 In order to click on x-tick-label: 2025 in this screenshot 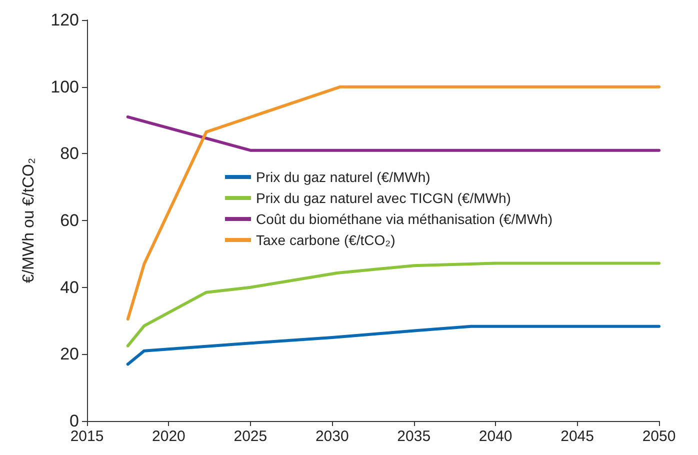, I will do `click(251, 436)`.